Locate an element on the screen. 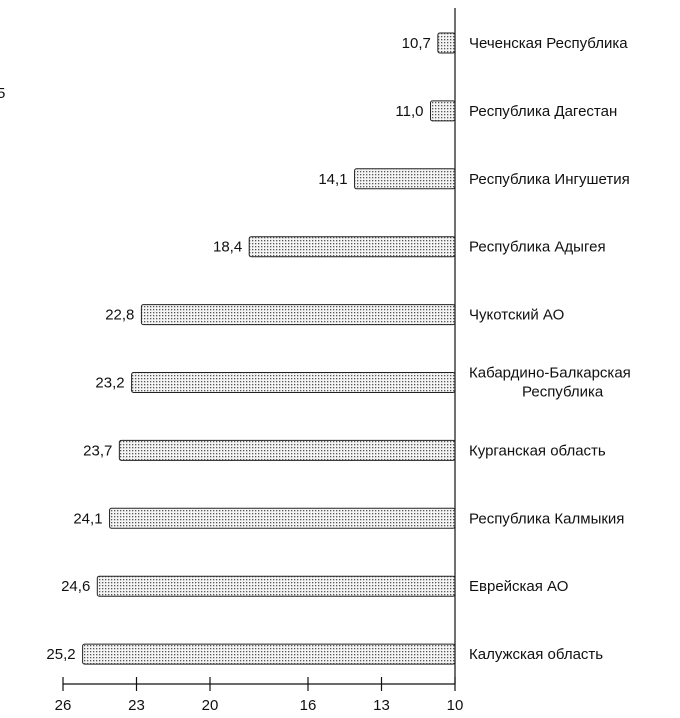 This screenshot has height=718, width=680. x-tick-label: 16 is located at coordinates (308, 705).